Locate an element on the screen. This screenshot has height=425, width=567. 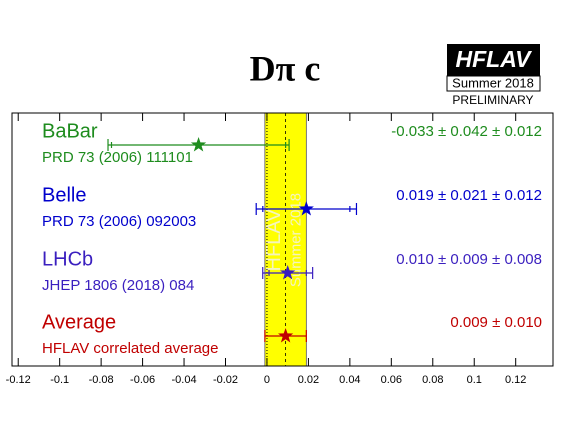
entry-reference: PRD 73 (2006) 092003 is located at coordinates (119, 221).